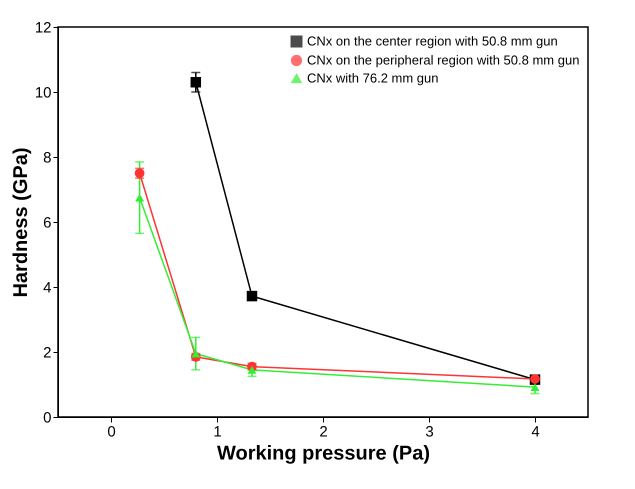 The image size is (635, 489). What do you see at coordinates (323, 432) in the screenshot?
I see `x-tick-label: 2` at bounding box center [323, 432].